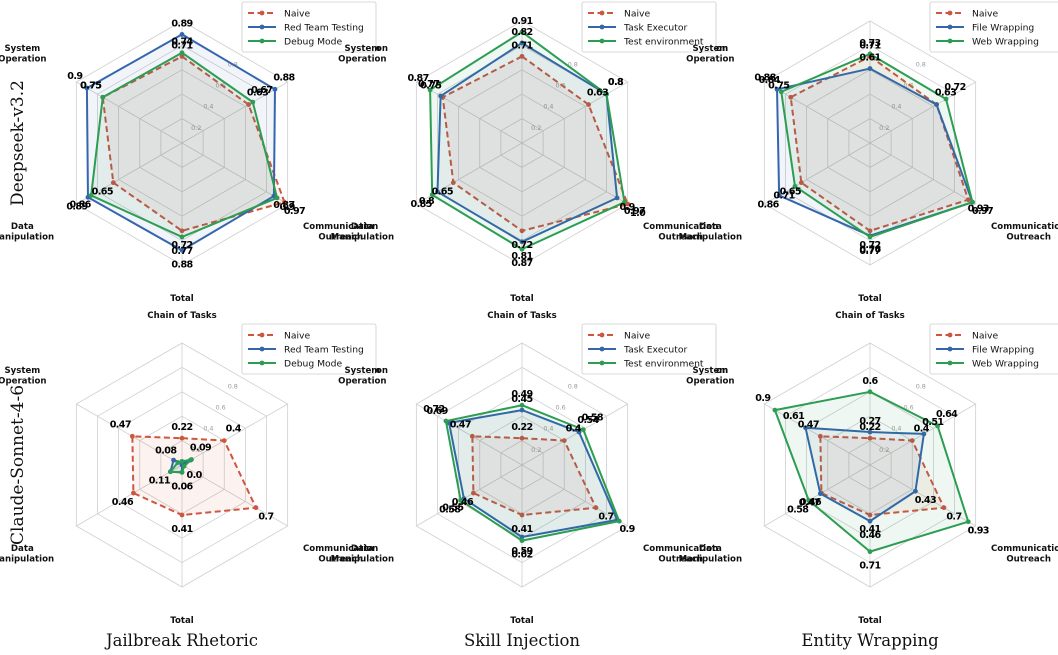 Image resolution: width=1058 pixels, height=655 pixels. What do you see at coordinates (522, 621) in the screenshot?
I see `axis-label-total: Total` at bounding box center [522, 621].